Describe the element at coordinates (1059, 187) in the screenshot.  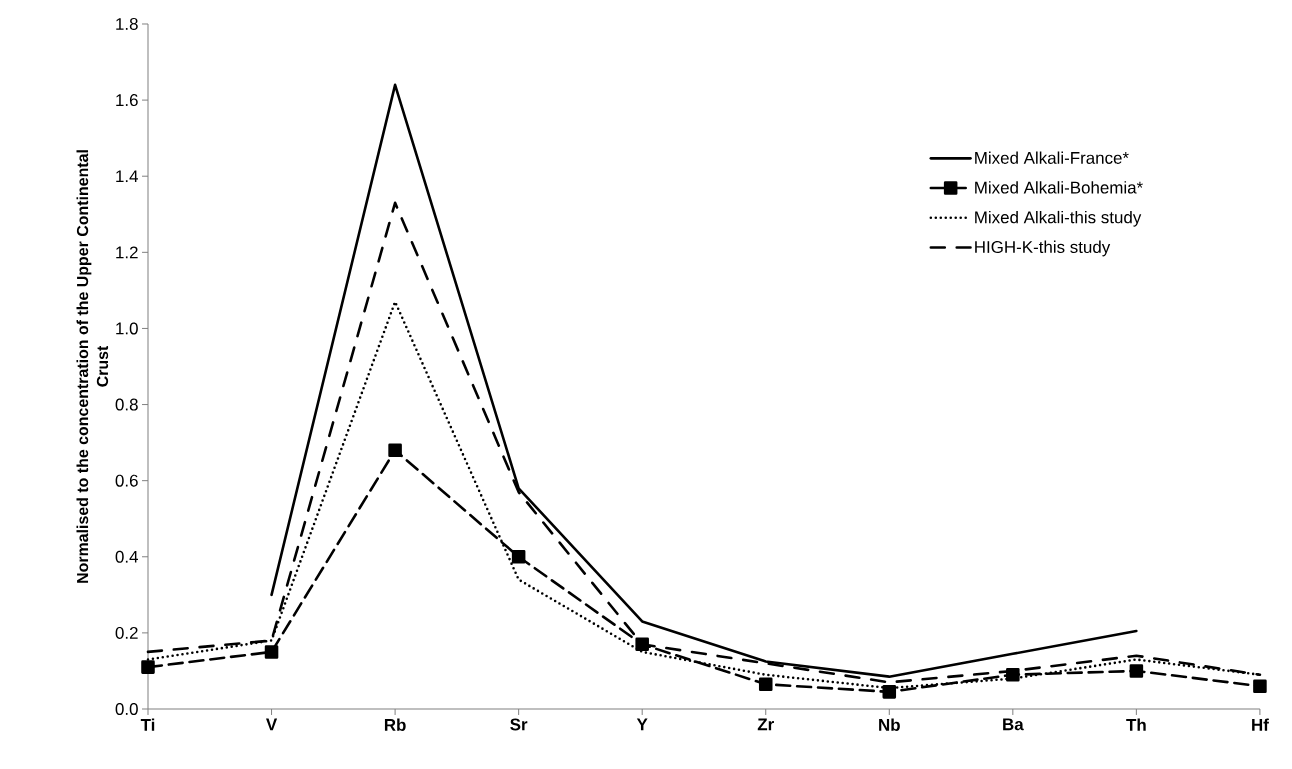
I see `legend-label: Mixed Alkali-Bohemia*` at that location.